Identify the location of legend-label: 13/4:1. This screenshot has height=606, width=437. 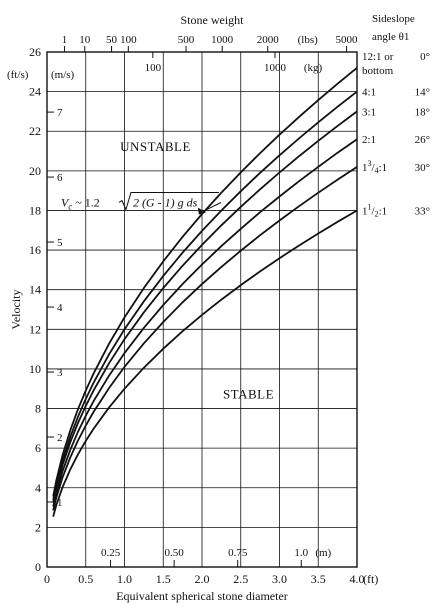
(374, 167).